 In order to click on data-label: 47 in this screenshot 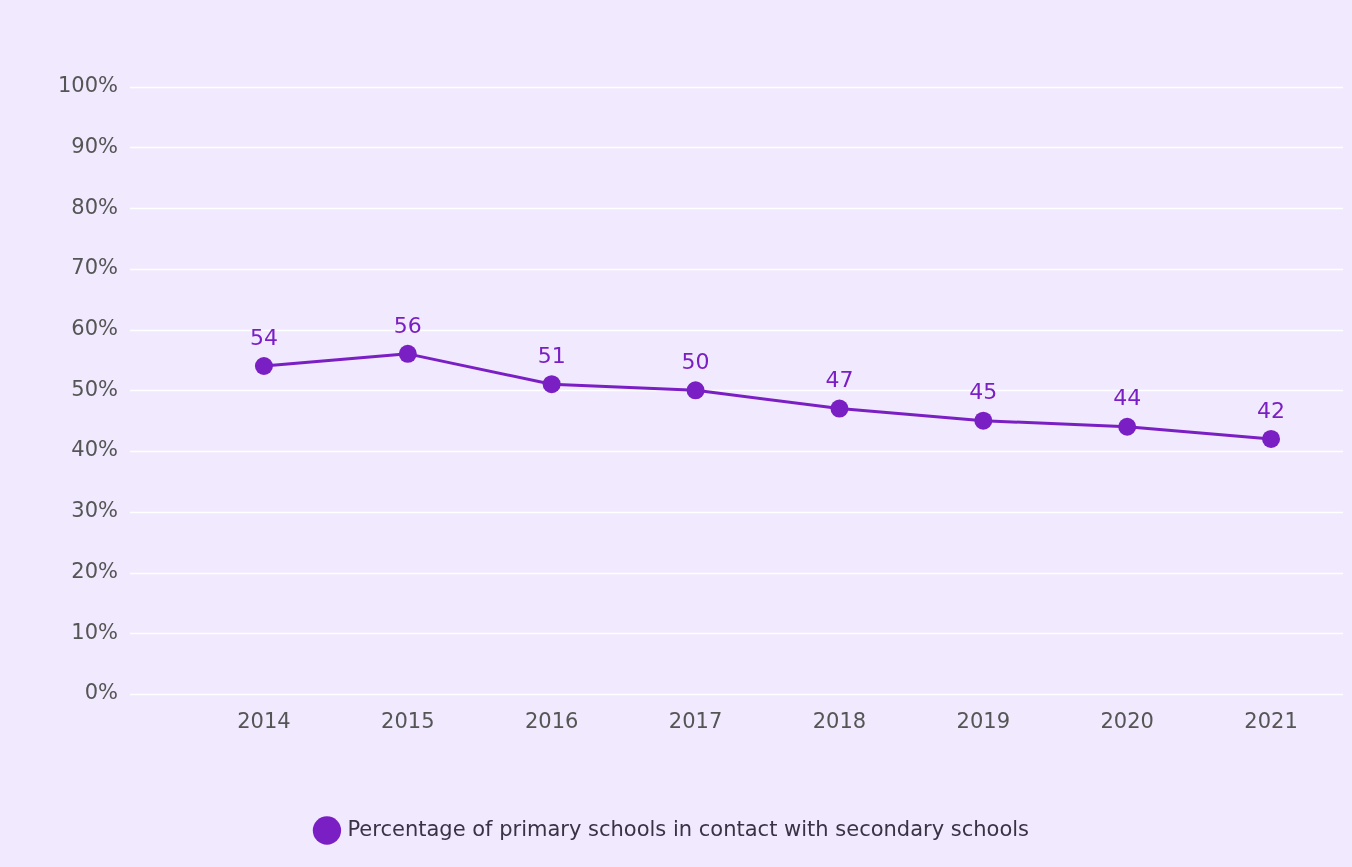, I will do `click(839, 380)`.